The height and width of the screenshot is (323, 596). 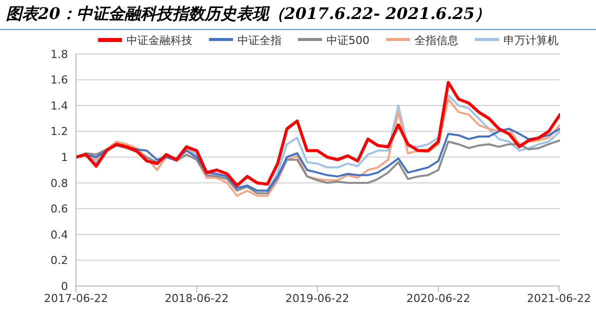 What do you see at coordinates (64, 157) in the screenshot?
I see `y-tick-label: 1` at bounding box center [64, 157].